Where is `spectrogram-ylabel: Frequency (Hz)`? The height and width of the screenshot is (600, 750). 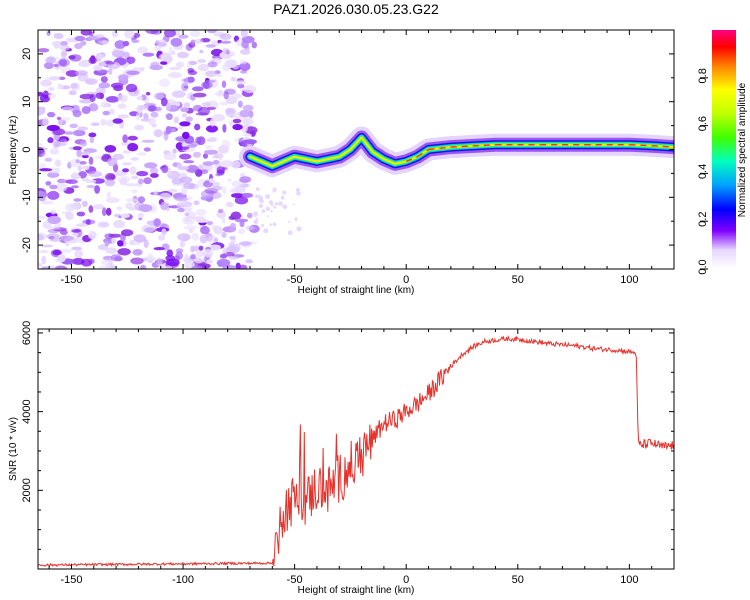 spectrogram-ylabel: Frequency (Hz) is located at coordinates (13, 150).